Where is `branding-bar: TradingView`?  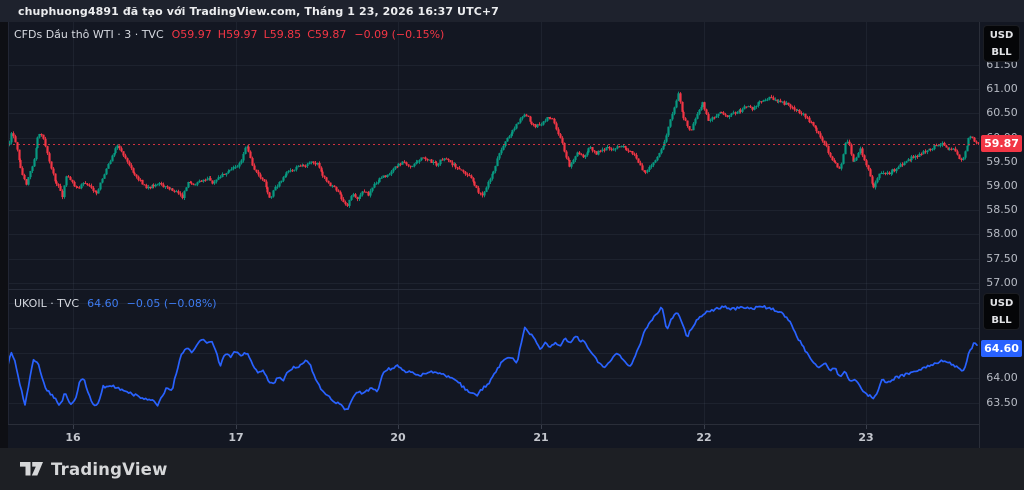 branding-bar: TradingView is located at coordinates (512, 469).